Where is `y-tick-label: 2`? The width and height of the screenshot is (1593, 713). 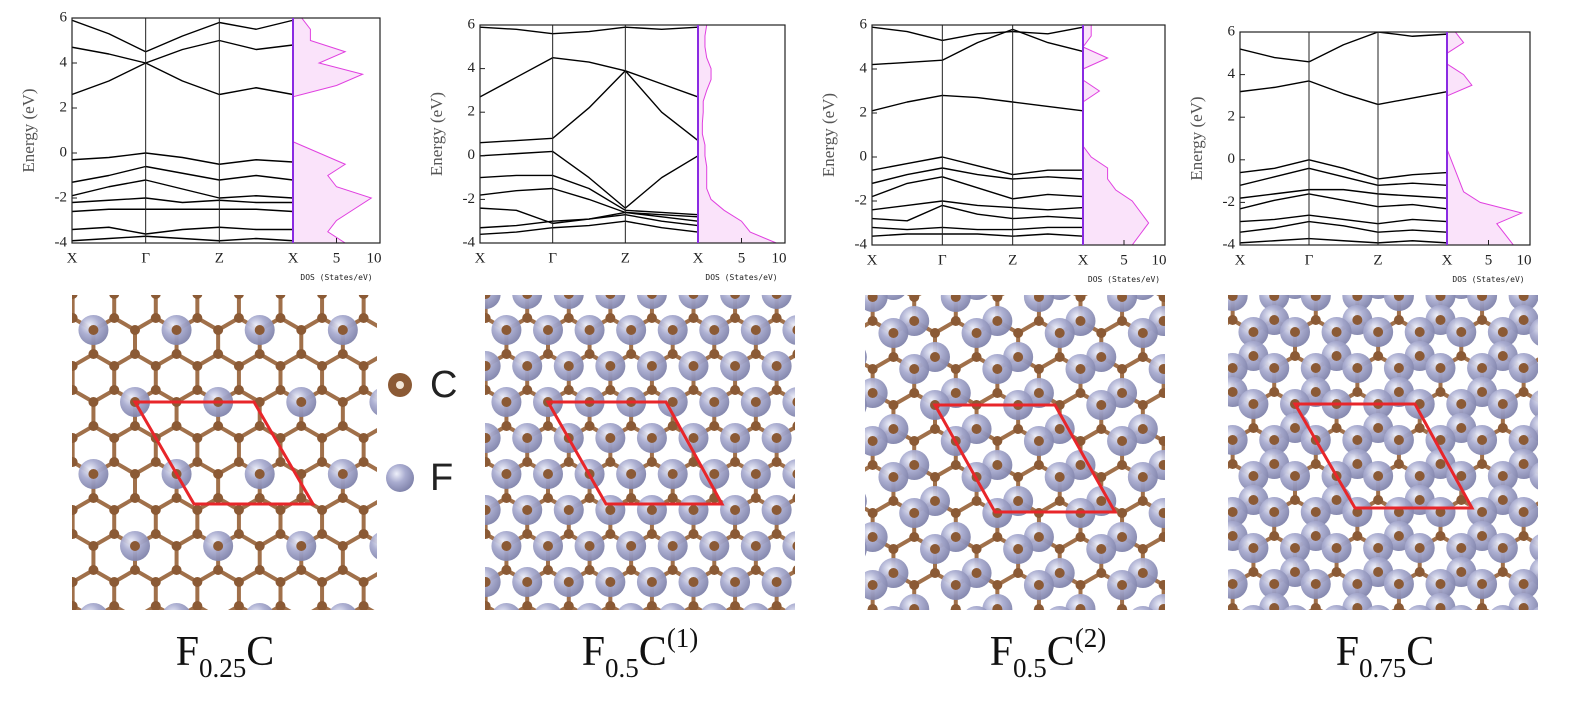 y-tick-label: 2 is located at coordinates (1232, 117).